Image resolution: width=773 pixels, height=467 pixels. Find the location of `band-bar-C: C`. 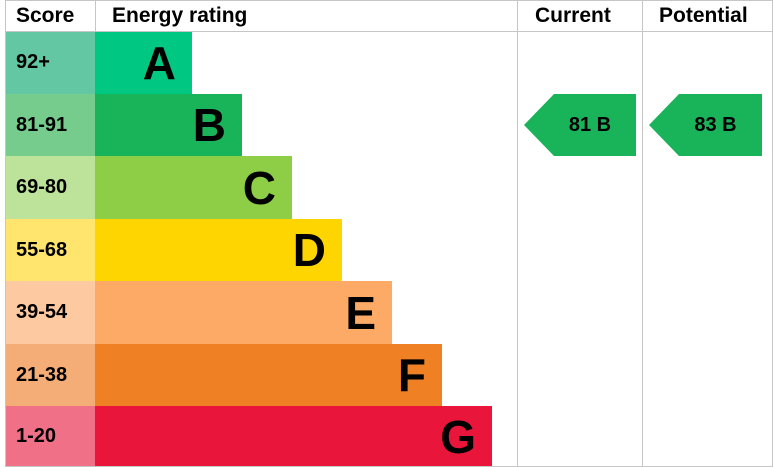

band-bar-C: C is located at coordinates (193, 187).